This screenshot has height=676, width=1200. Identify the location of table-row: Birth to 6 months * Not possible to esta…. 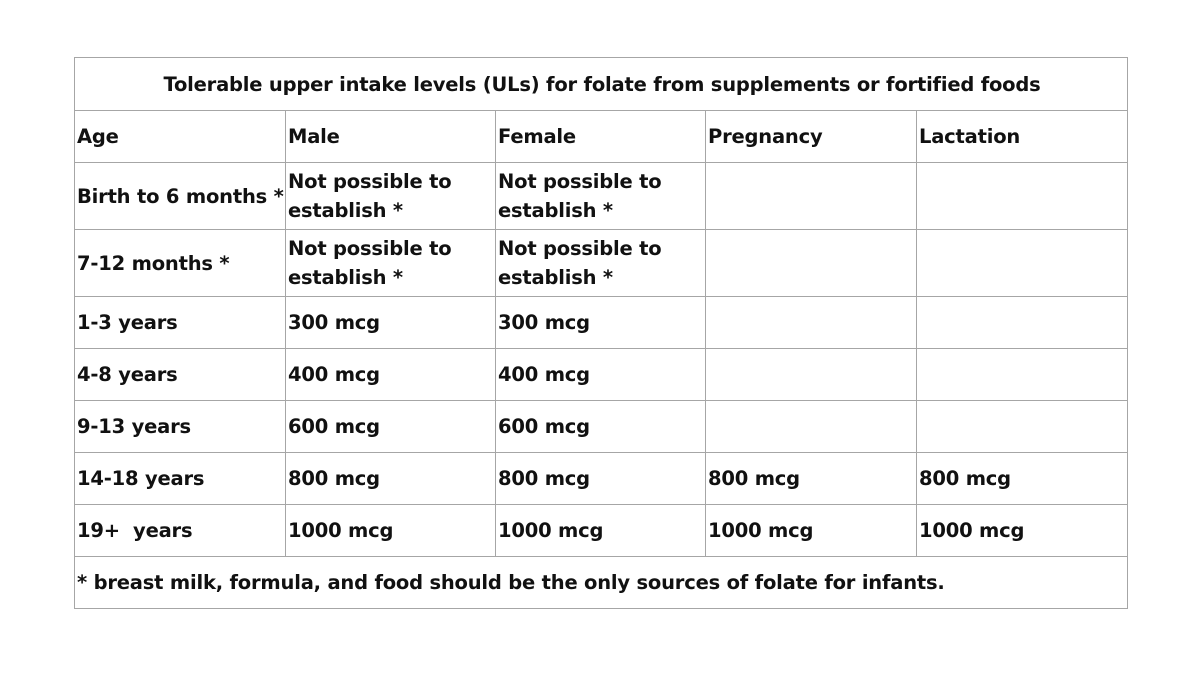
(601, 196).